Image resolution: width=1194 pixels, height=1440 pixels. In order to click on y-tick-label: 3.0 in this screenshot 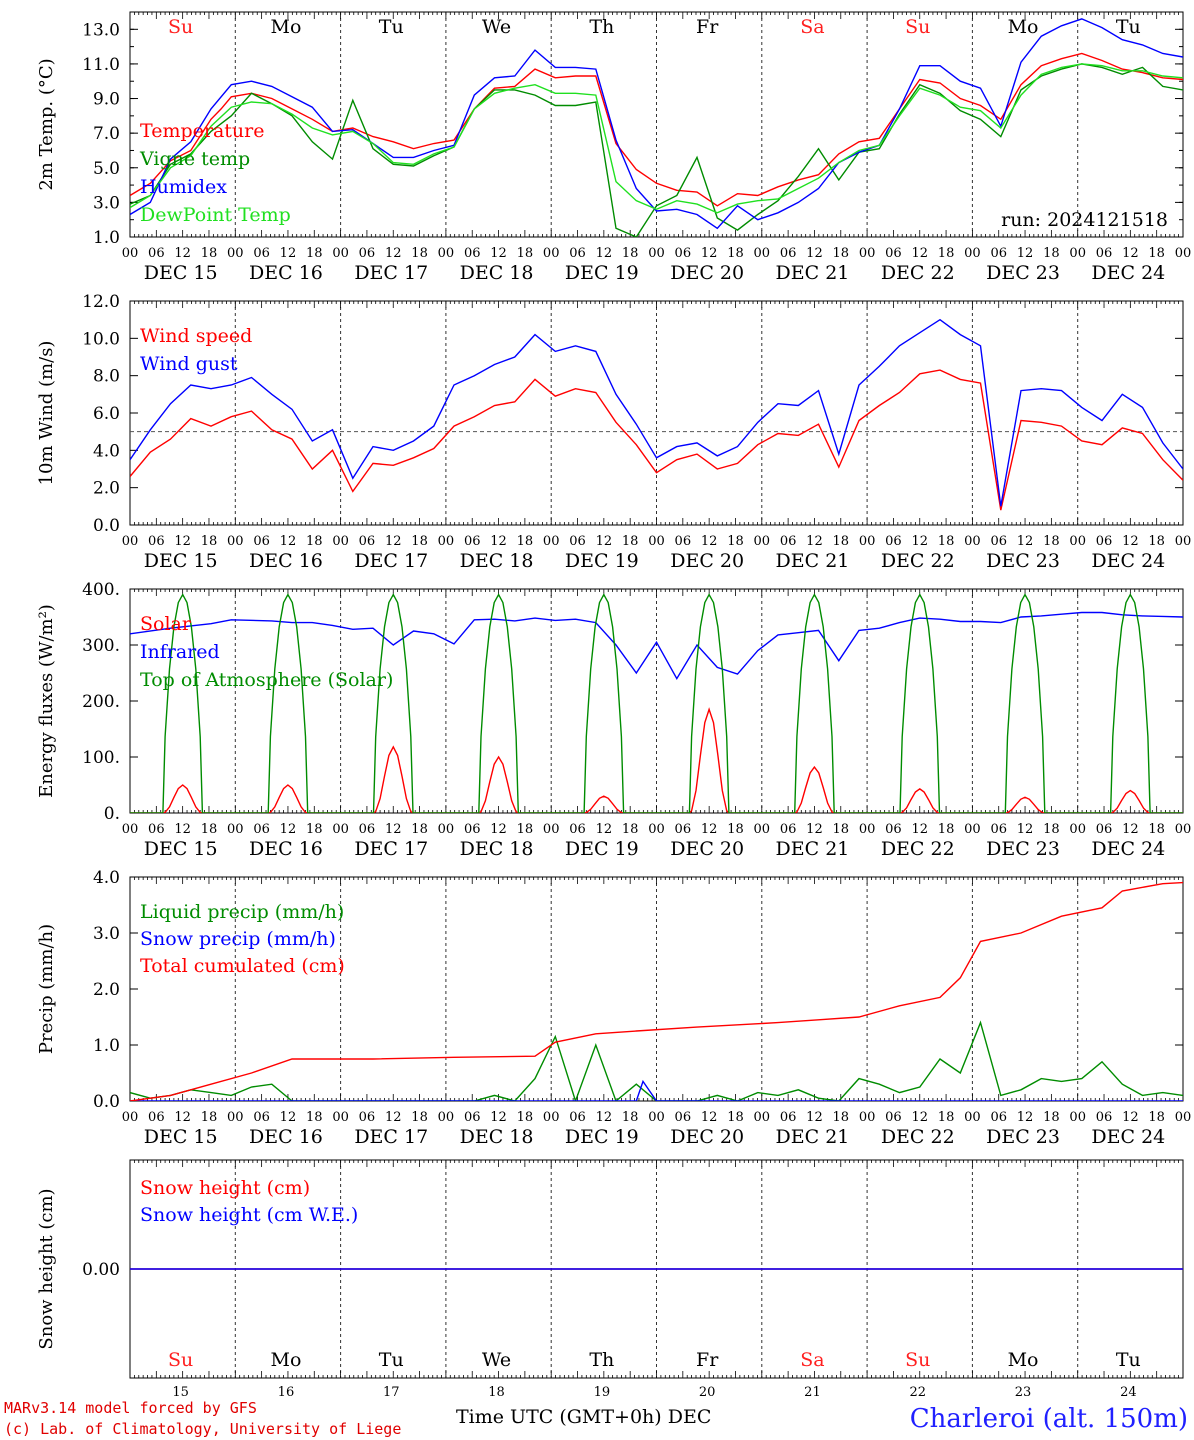, I will do `click(106, 203)`.